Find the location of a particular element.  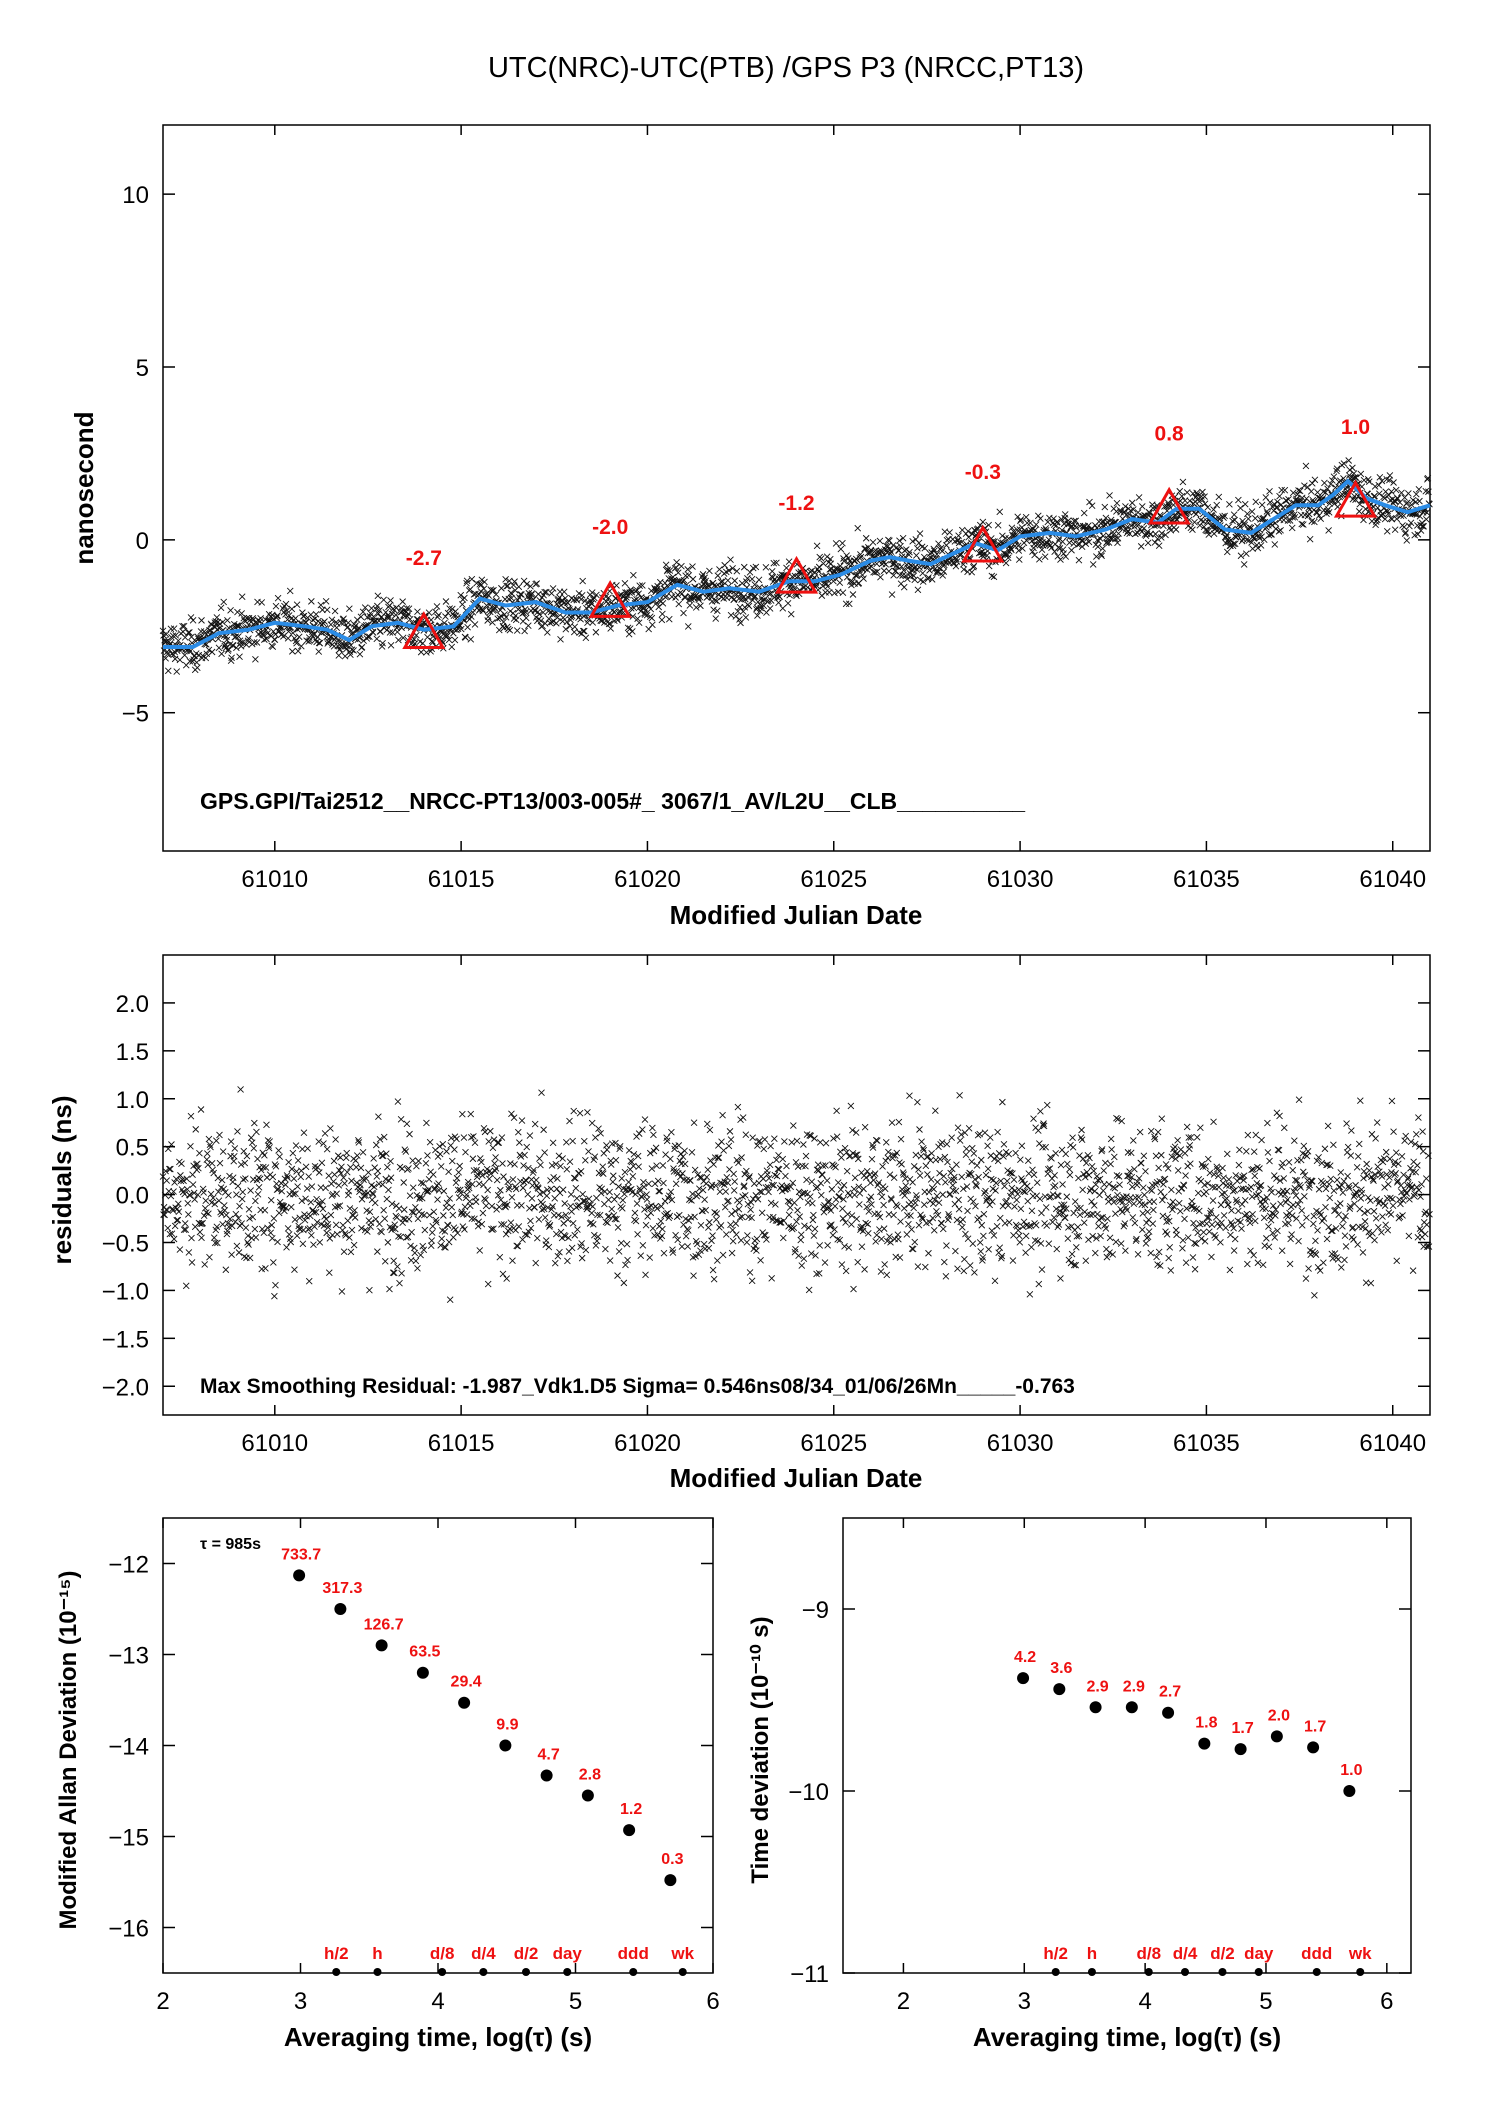

main-ytick-label: 0 is located at coordinates (142, 541).